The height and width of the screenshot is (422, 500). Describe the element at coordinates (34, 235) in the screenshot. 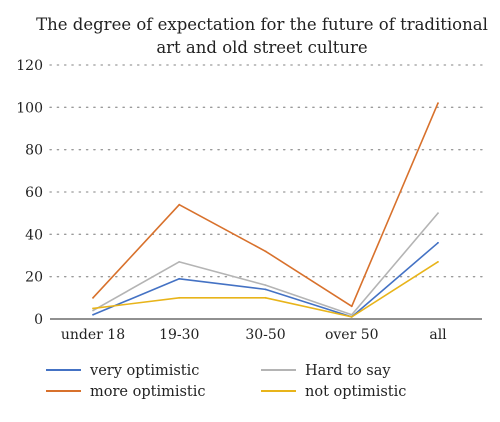

I see `y-tick-label: 40` at that location.